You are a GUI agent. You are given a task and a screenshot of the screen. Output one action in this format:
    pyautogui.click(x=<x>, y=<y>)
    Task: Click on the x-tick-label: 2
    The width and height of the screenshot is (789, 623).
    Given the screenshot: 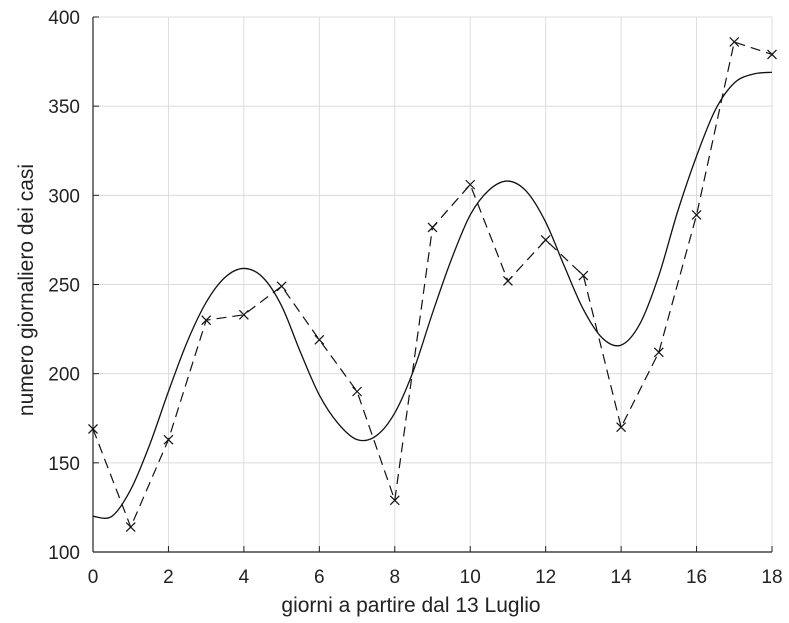 What is the action you would take?
    pyautogui.click(x=168, y=577)
    